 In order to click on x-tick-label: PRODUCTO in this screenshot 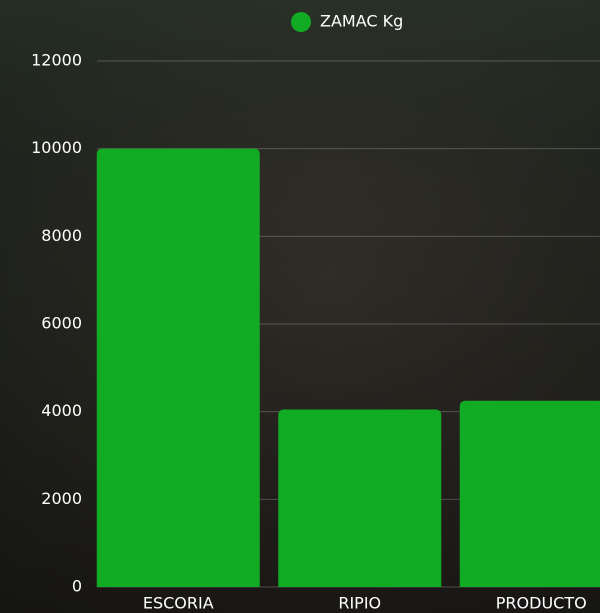, I will do `click(541, 603)`.